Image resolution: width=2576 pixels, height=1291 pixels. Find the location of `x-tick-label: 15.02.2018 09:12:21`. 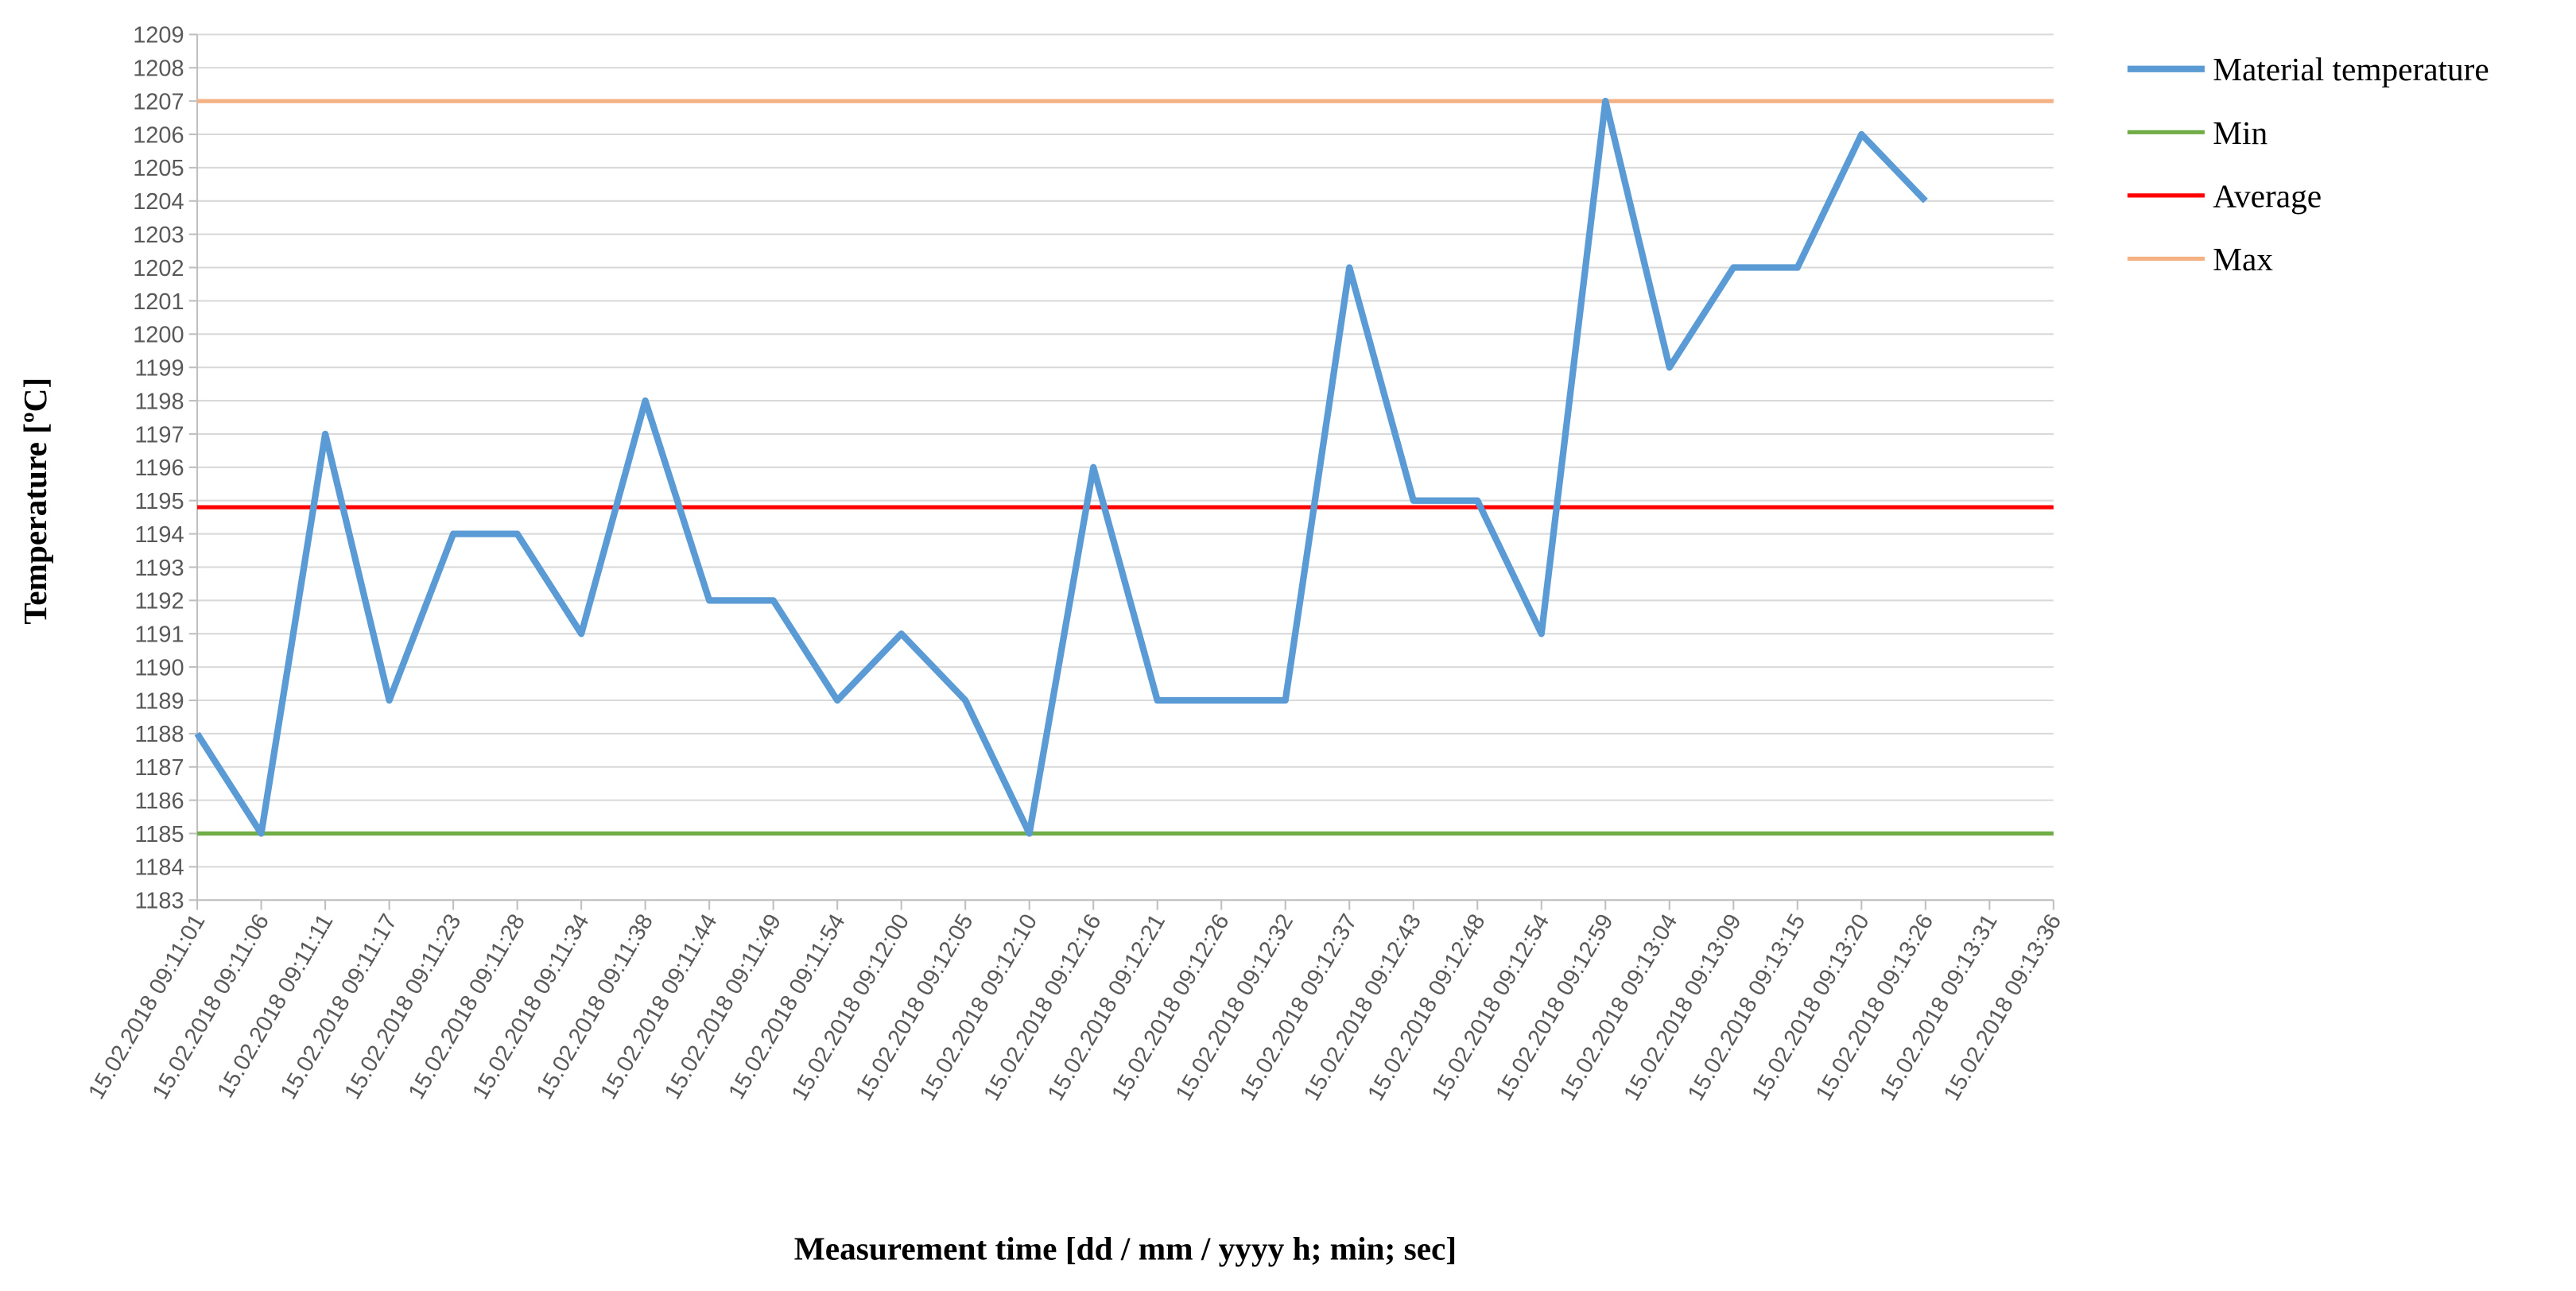

x-tick-label: 15.02.2018 09:12:21 is located at coordinates (1106, 1008).